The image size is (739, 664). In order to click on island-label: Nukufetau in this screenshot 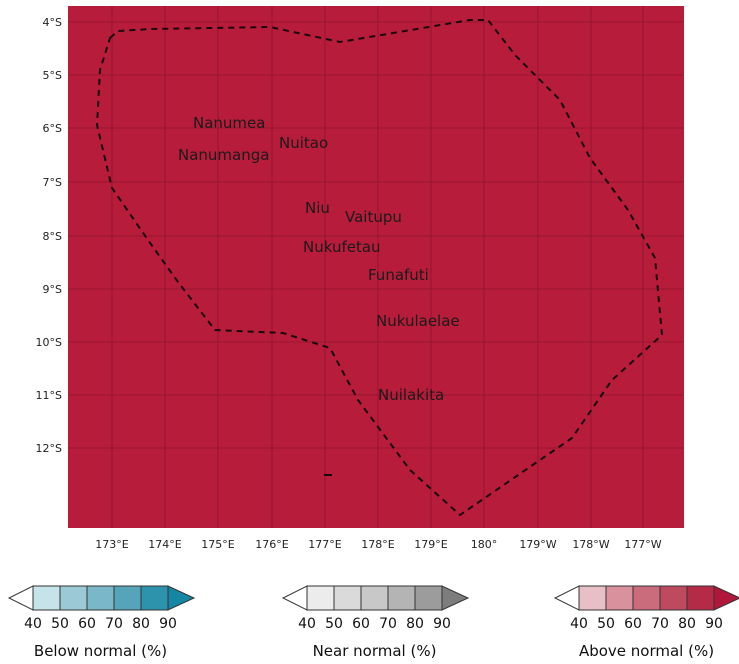, I will do `click(342, 247)`.